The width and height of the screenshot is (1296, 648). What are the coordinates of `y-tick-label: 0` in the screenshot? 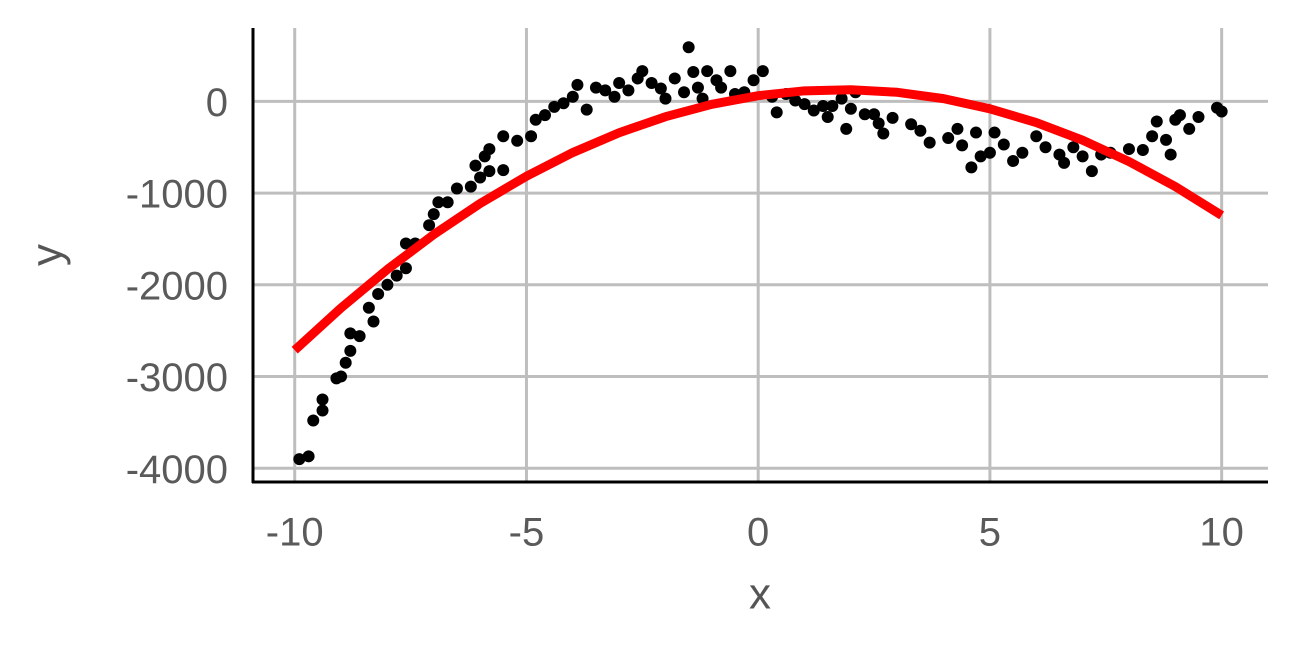 It's located at (217, 103).